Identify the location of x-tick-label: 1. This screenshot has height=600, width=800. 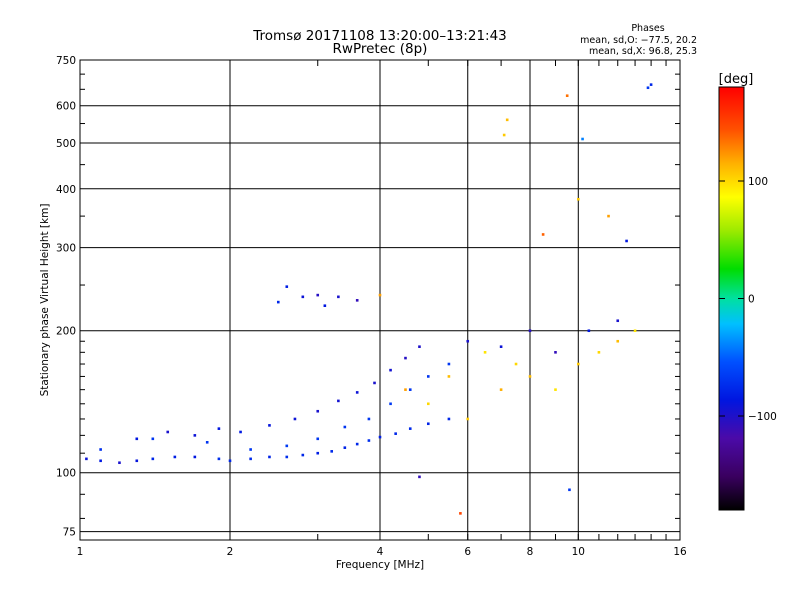
(80, 552).